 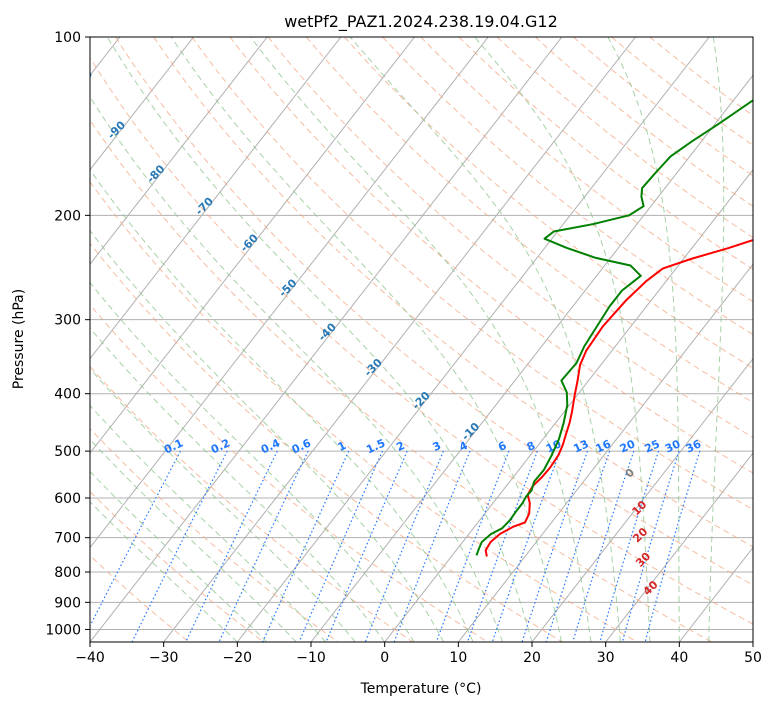 I want to click on y-tick-label: 1000, so click(x=63, y=630).